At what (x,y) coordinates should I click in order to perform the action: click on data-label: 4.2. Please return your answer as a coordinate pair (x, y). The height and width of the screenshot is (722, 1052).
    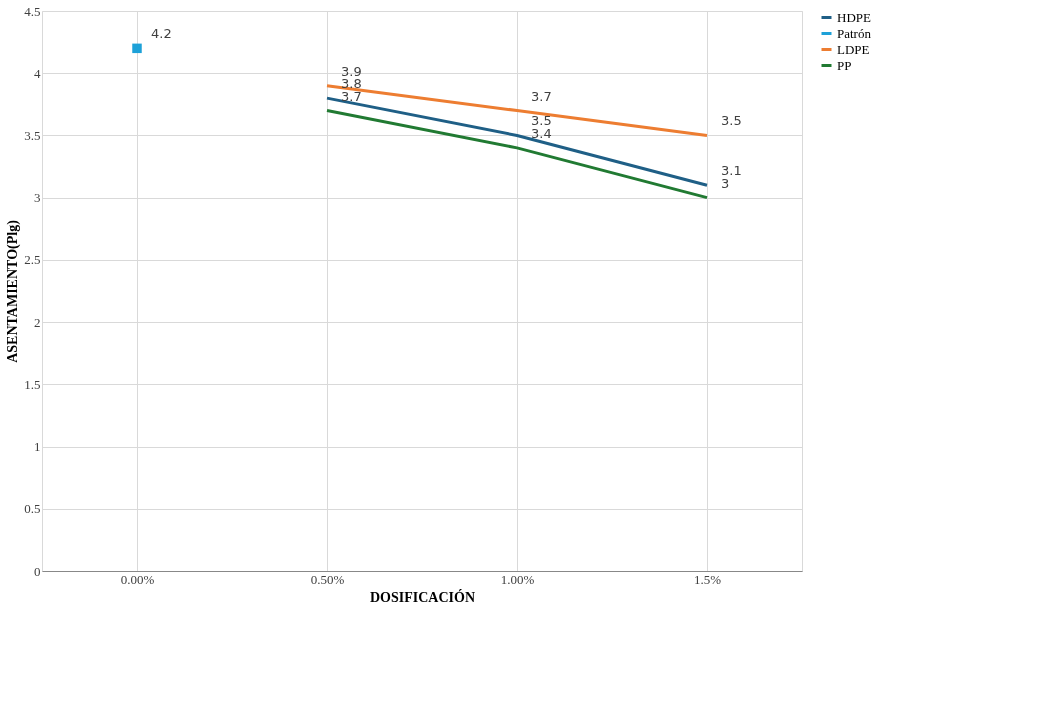
    Looking at the image, I should click on (161, 34).